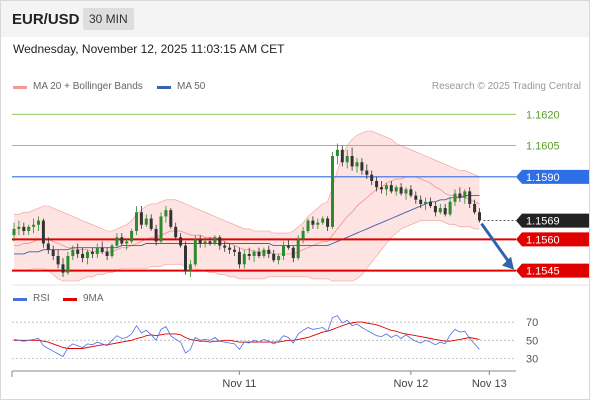  I want to click on credit-text: Research © 2025 Trading Central, so click(506, 86).